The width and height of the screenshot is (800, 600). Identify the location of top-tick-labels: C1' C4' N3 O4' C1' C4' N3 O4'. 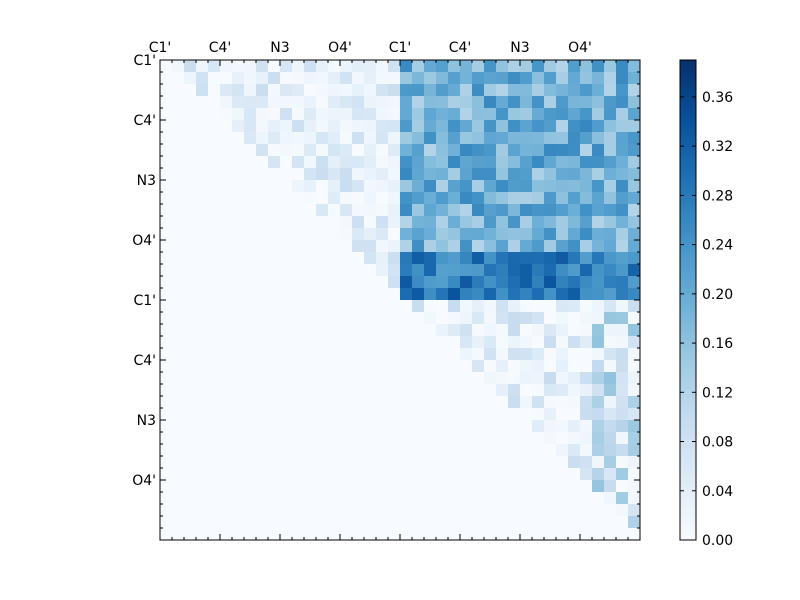
(370, 48).